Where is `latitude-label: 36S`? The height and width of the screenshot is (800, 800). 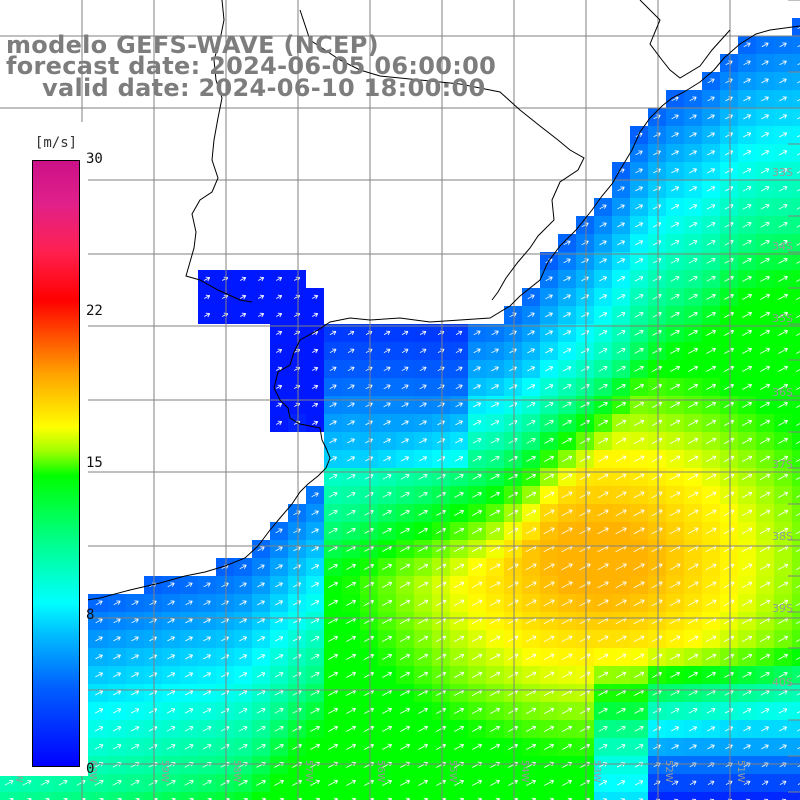 latitude-label: 36S is located at coordinates (782, 392).